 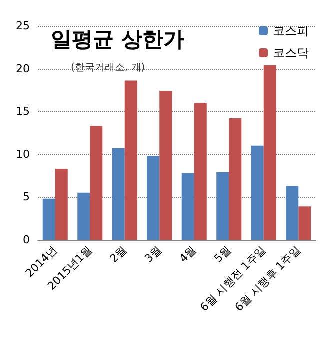 What do you see at coordinates (23, 26) in the screenshot?
I see `y-tick-label: 25` at bounding box center [23, 26].